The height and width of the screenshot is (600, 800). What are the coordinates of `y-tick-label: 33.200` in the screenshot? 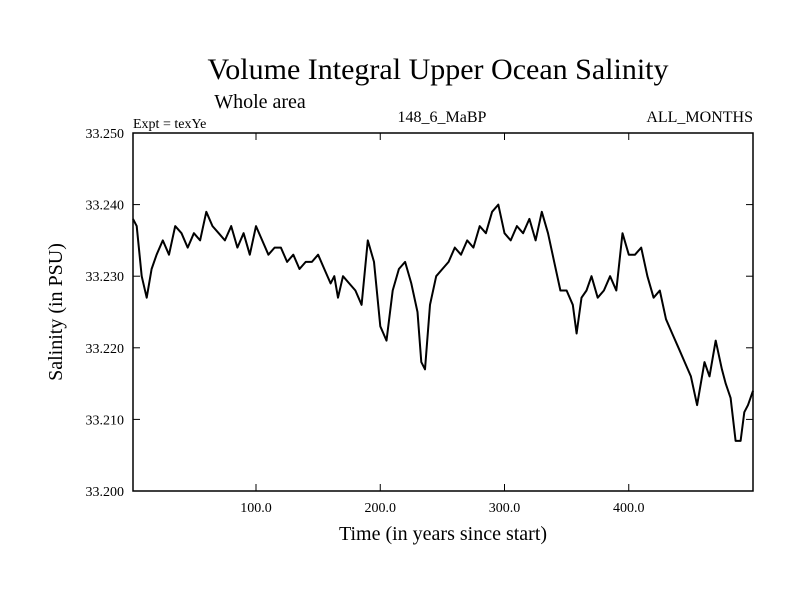 It's located at (105, 492).